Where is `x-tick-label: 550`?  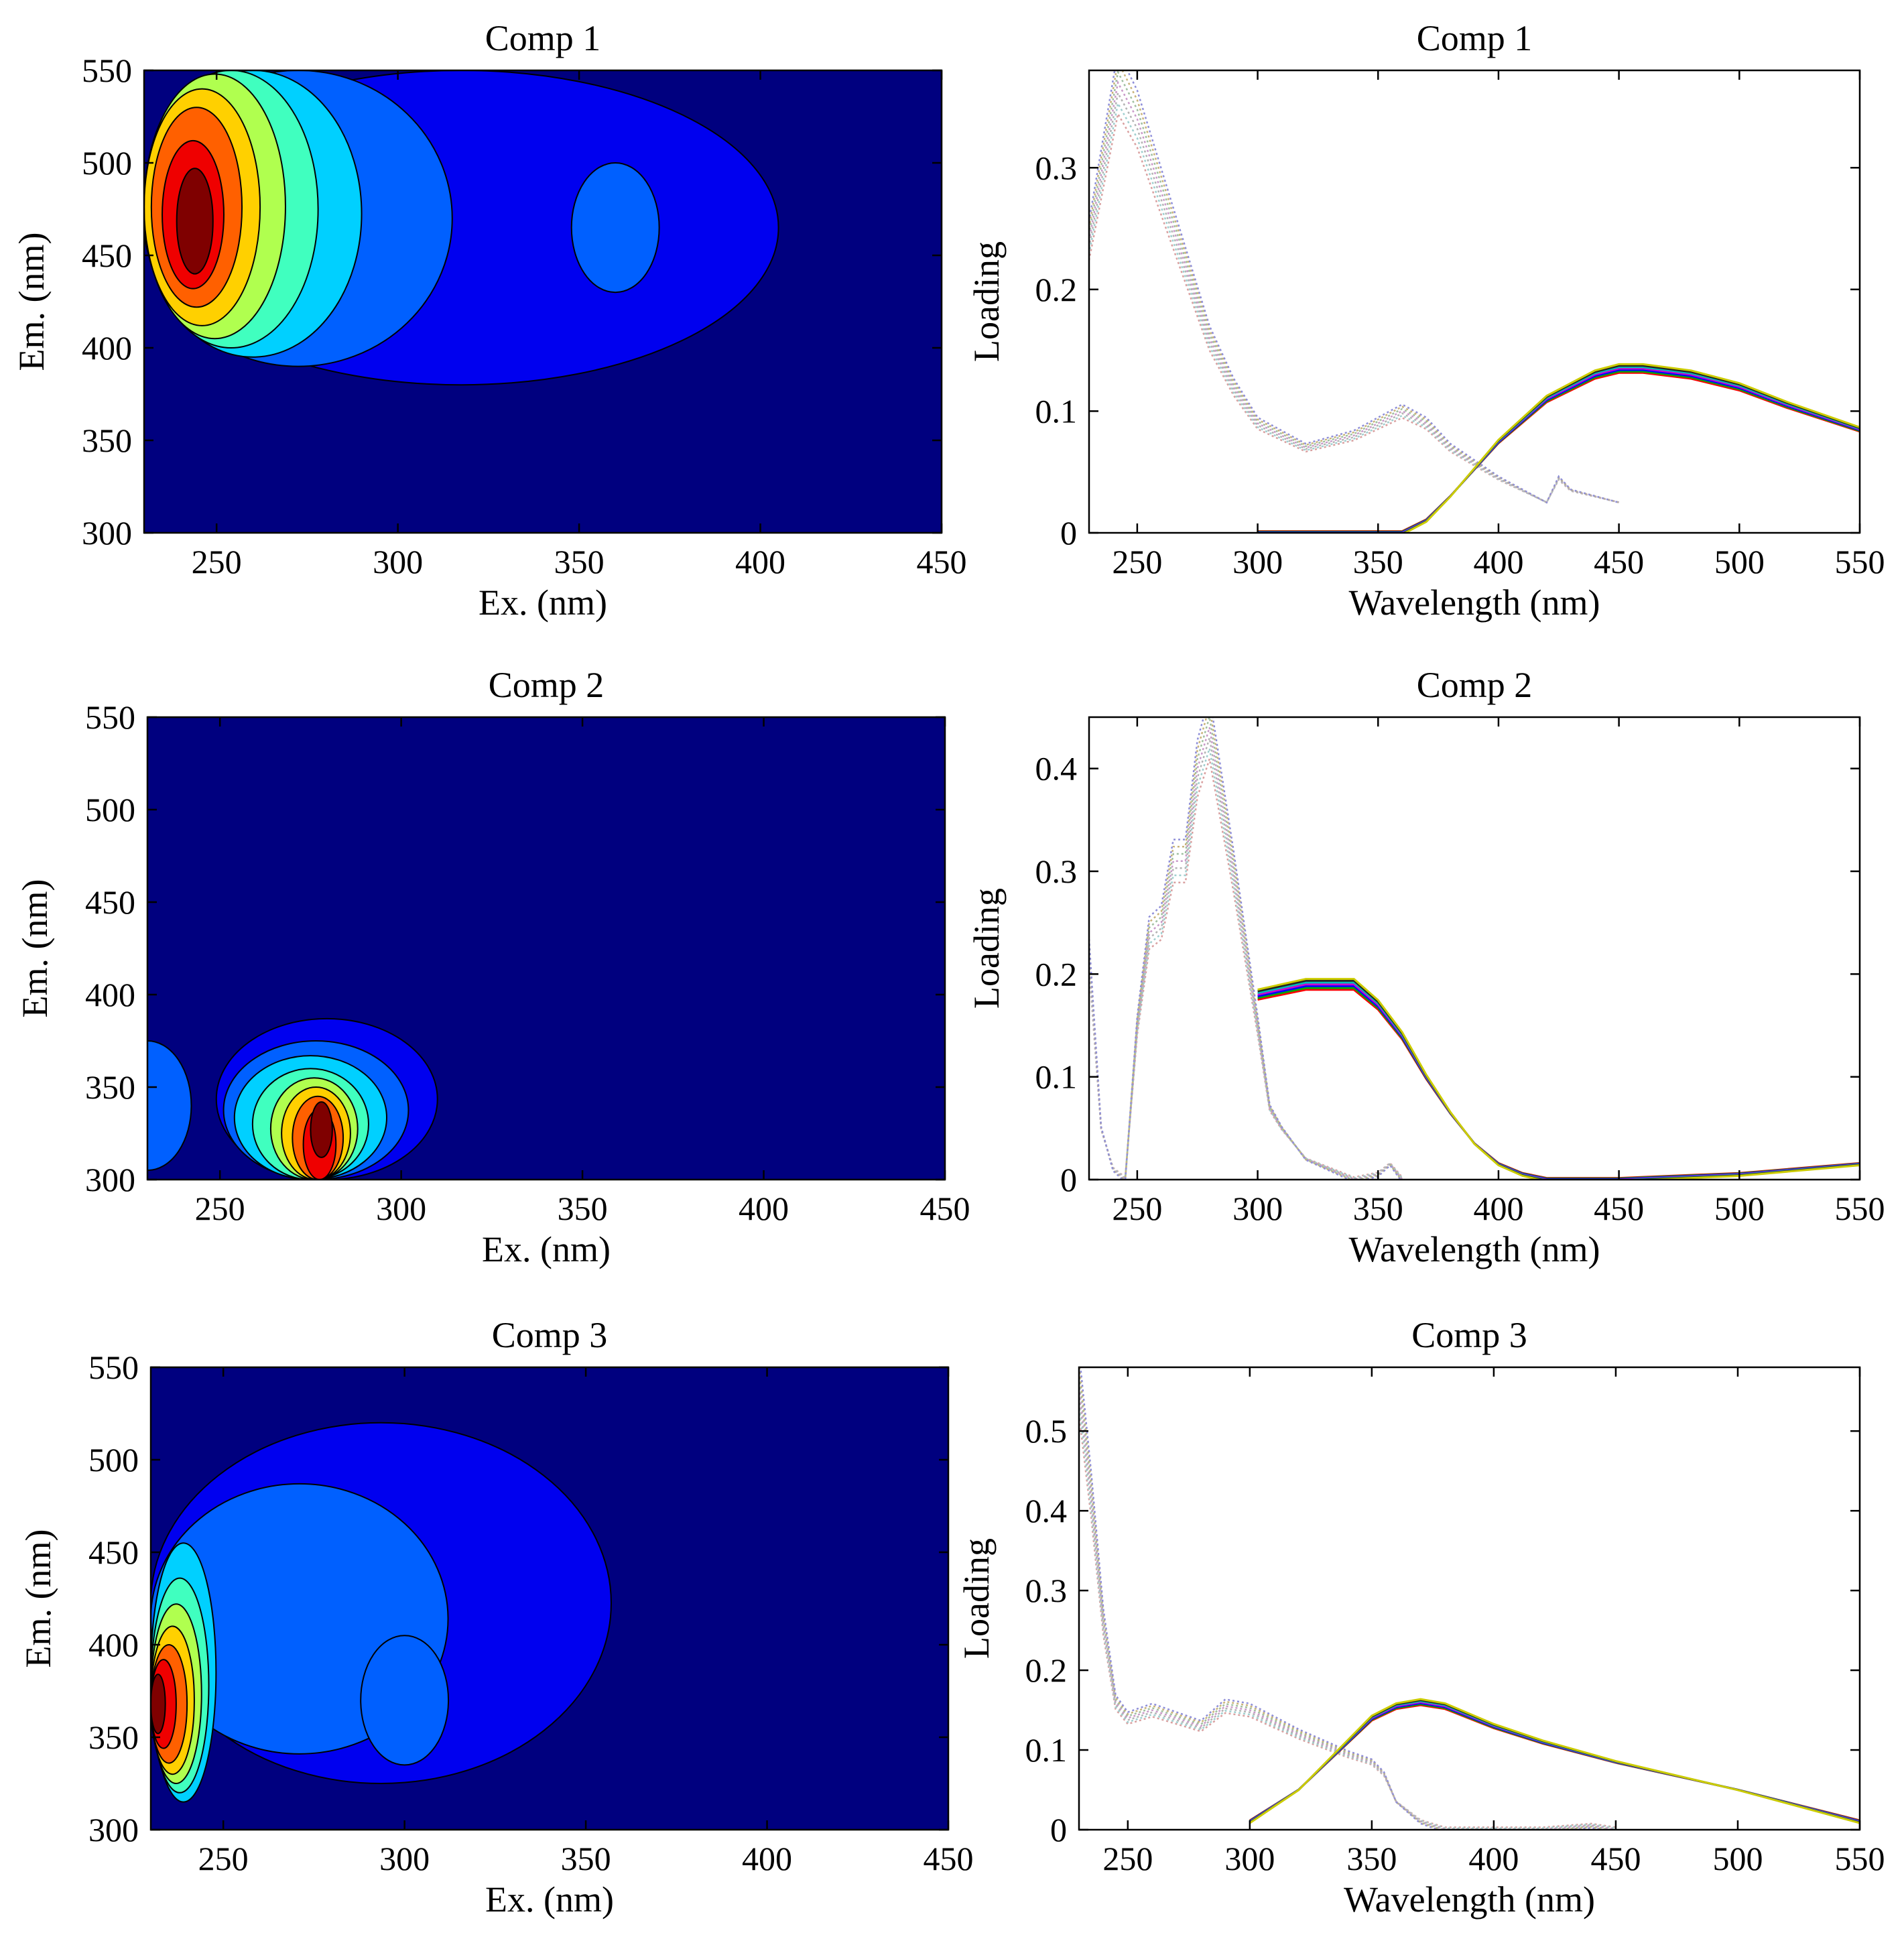
x-tick-label: 550 is located at coordinates (1860, 1858).